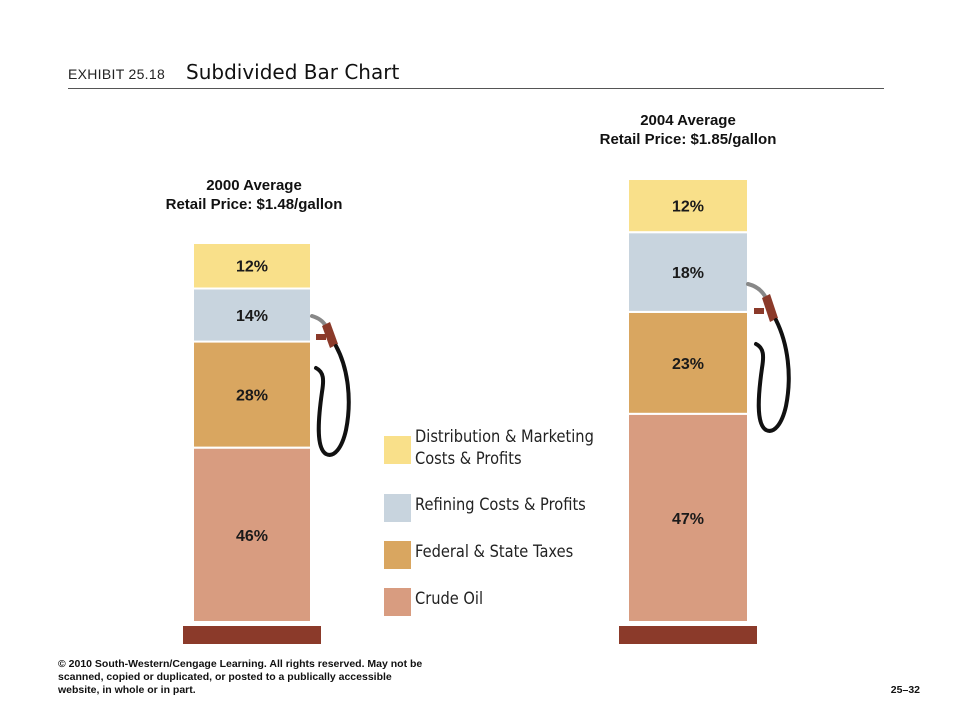  Describe the element at coordinates (254, 185) in the screenshot. I see `bar-title-2000-line1: 2000 Average` at that location.